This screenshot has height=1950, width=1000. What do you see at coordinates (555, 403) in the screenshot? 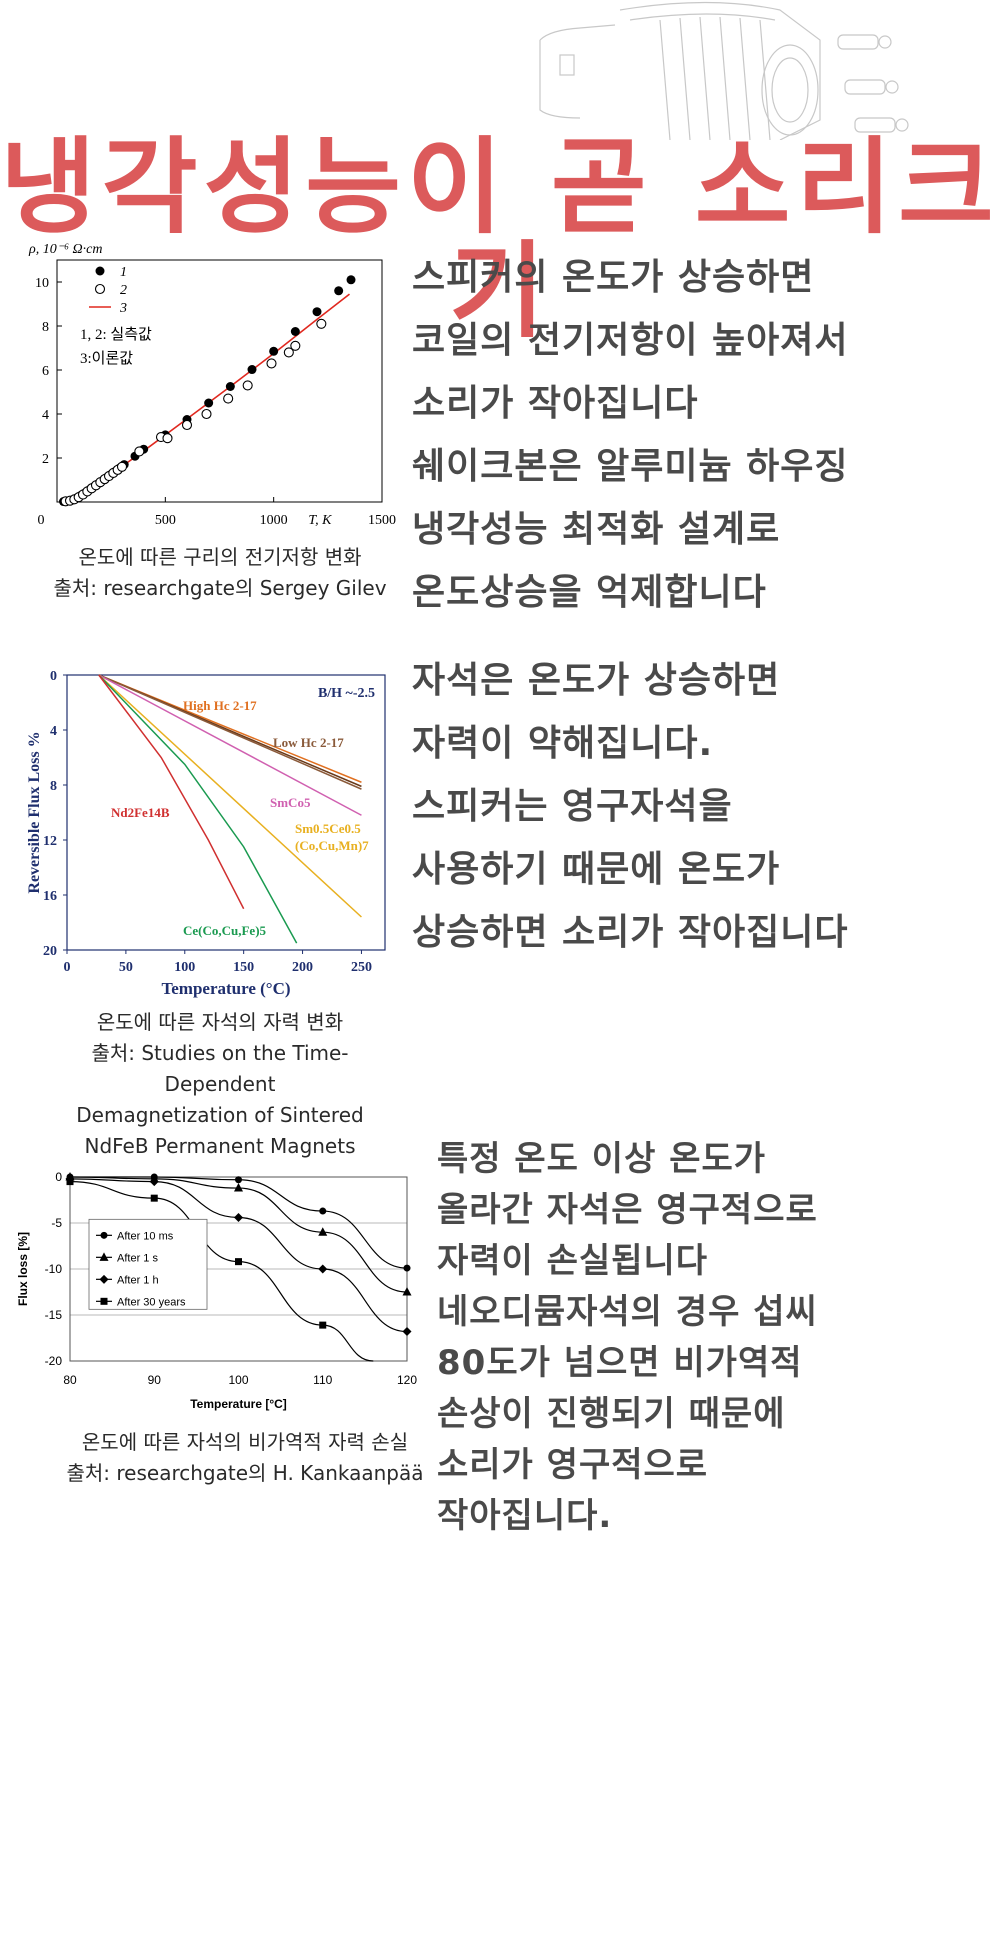
I see `text-line: 소리가 작아집니다` at bounding box center [555, 403].